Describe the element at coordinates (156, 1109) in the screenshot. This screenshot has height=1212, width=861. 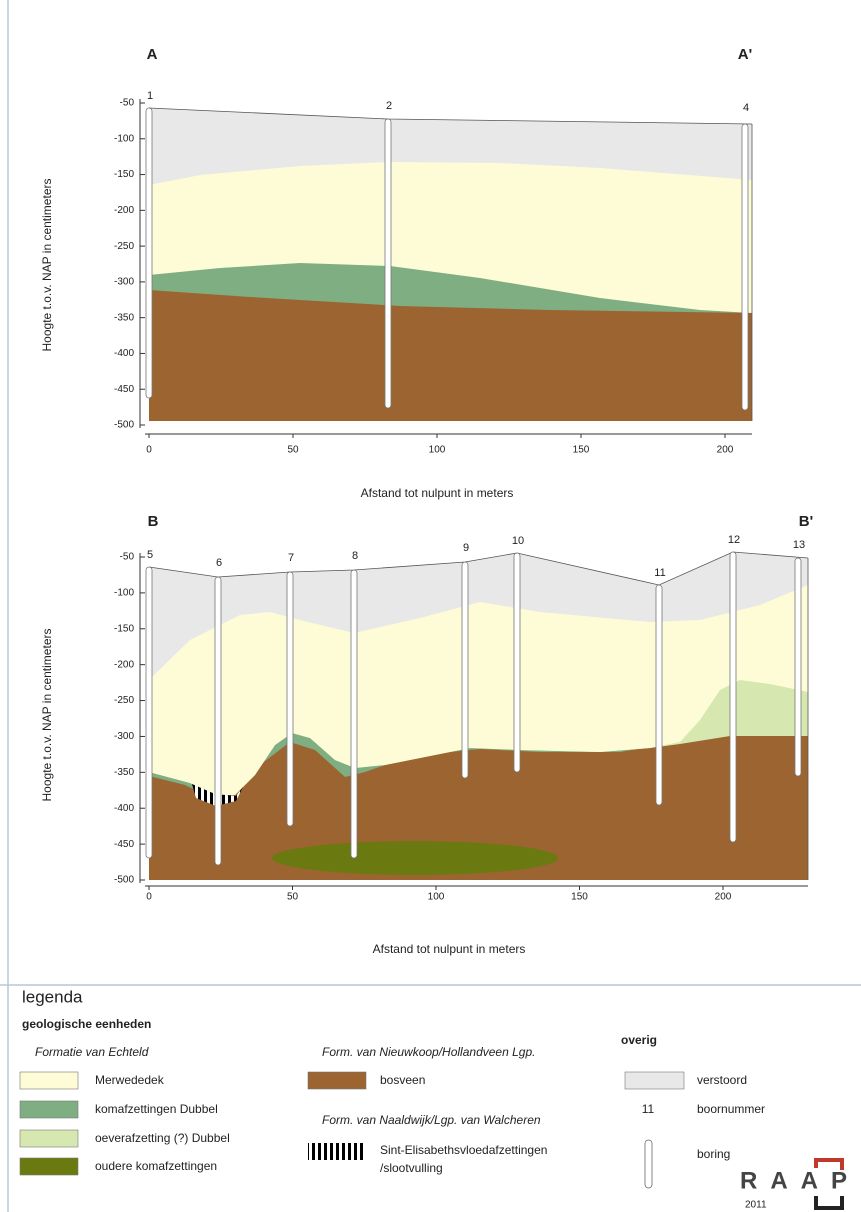
I see `legend-label: komafzettingen Dubbel` at that location.